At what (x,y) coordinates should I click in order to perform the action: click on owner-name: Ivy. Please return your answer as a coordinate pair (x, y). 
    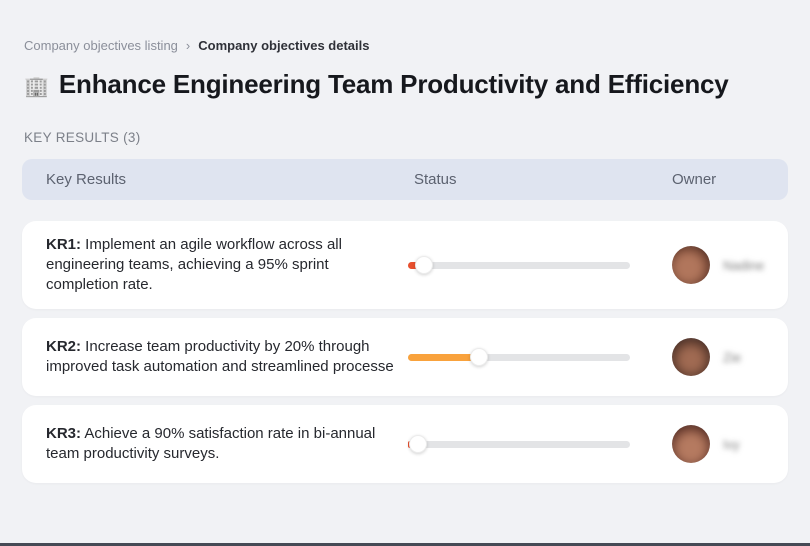
    Looking at the image, I should click on (731, 444).